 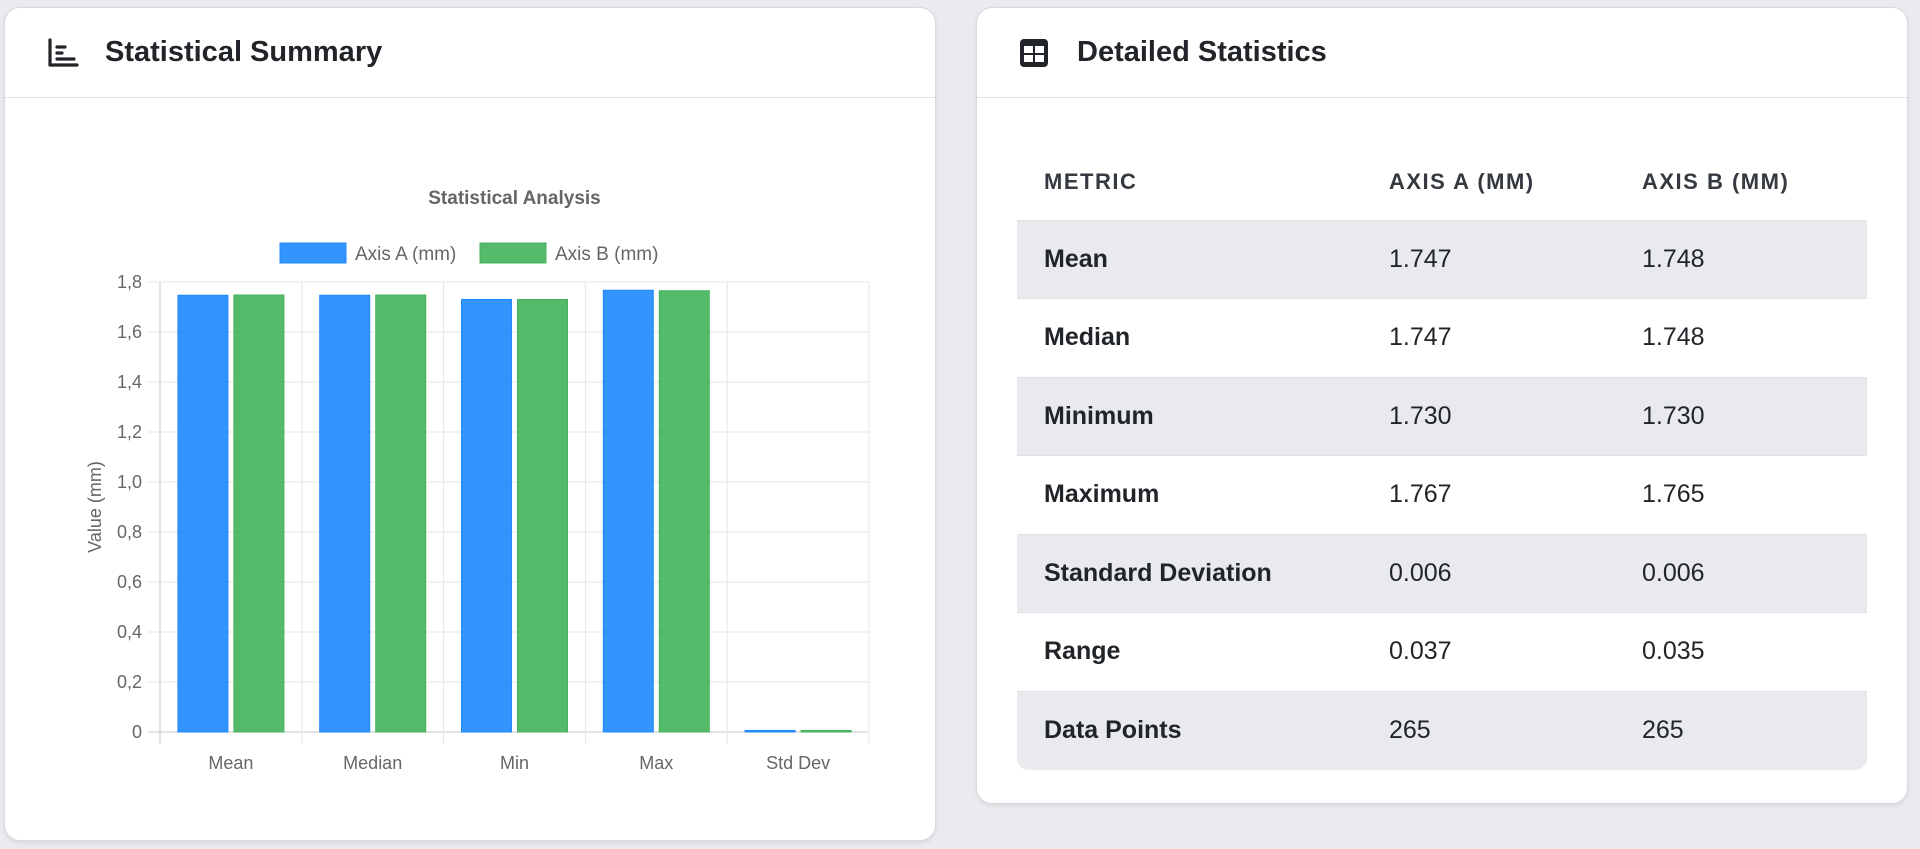 I want to click on axis-b-cell: 0.006, so click(x=1741, y=573).